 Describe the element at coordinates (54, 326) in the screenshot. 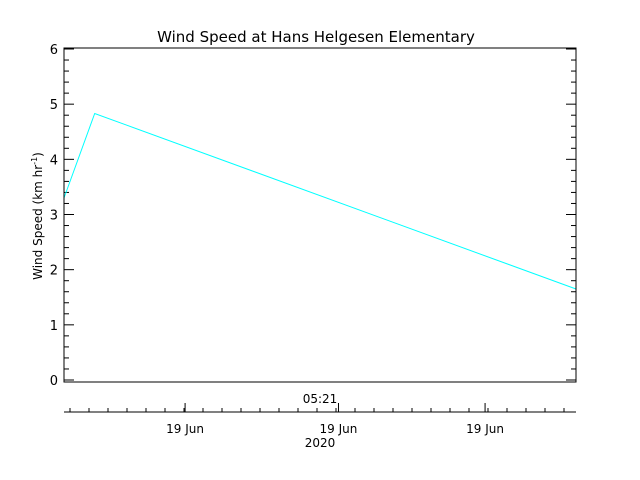

I see `y-tick-label: 1` at that location.